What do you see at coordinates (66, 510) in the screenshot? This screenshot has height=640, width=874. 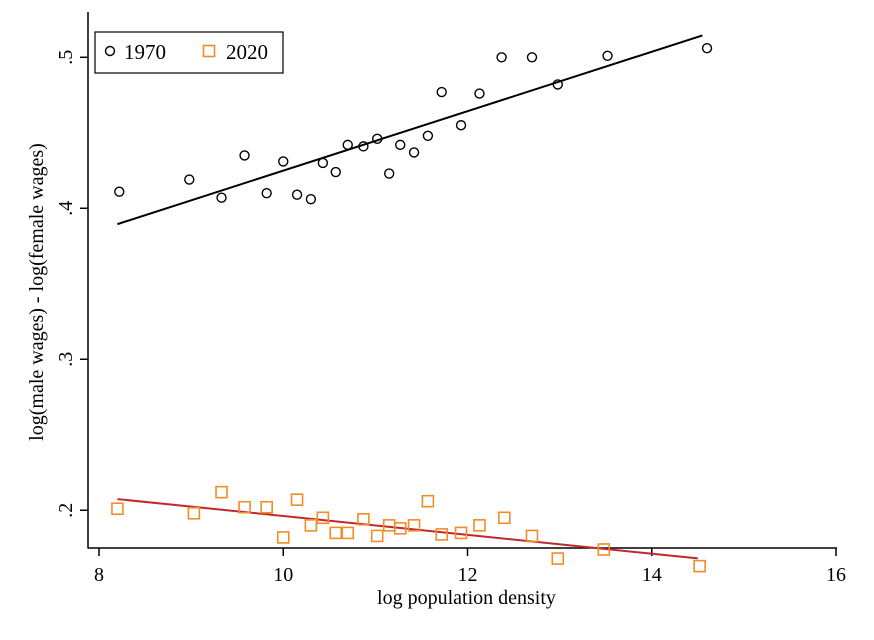 I see `y-tick-label: .2` at bounding box center [66, 510].